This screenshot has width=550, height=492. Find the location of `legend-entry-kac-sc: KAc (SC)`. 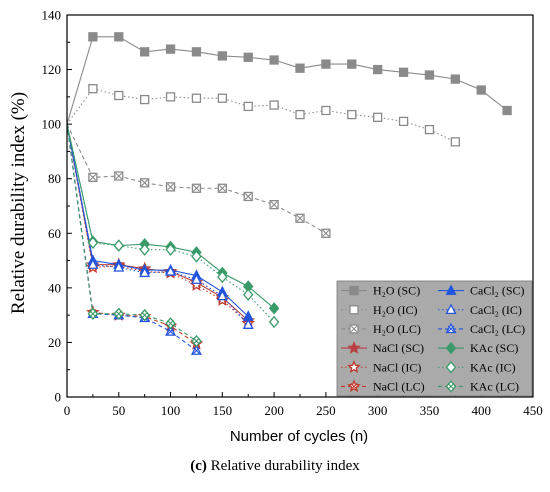

legend-entry-kac-sc: KAc (SC) is located at coordinates (478, 348).